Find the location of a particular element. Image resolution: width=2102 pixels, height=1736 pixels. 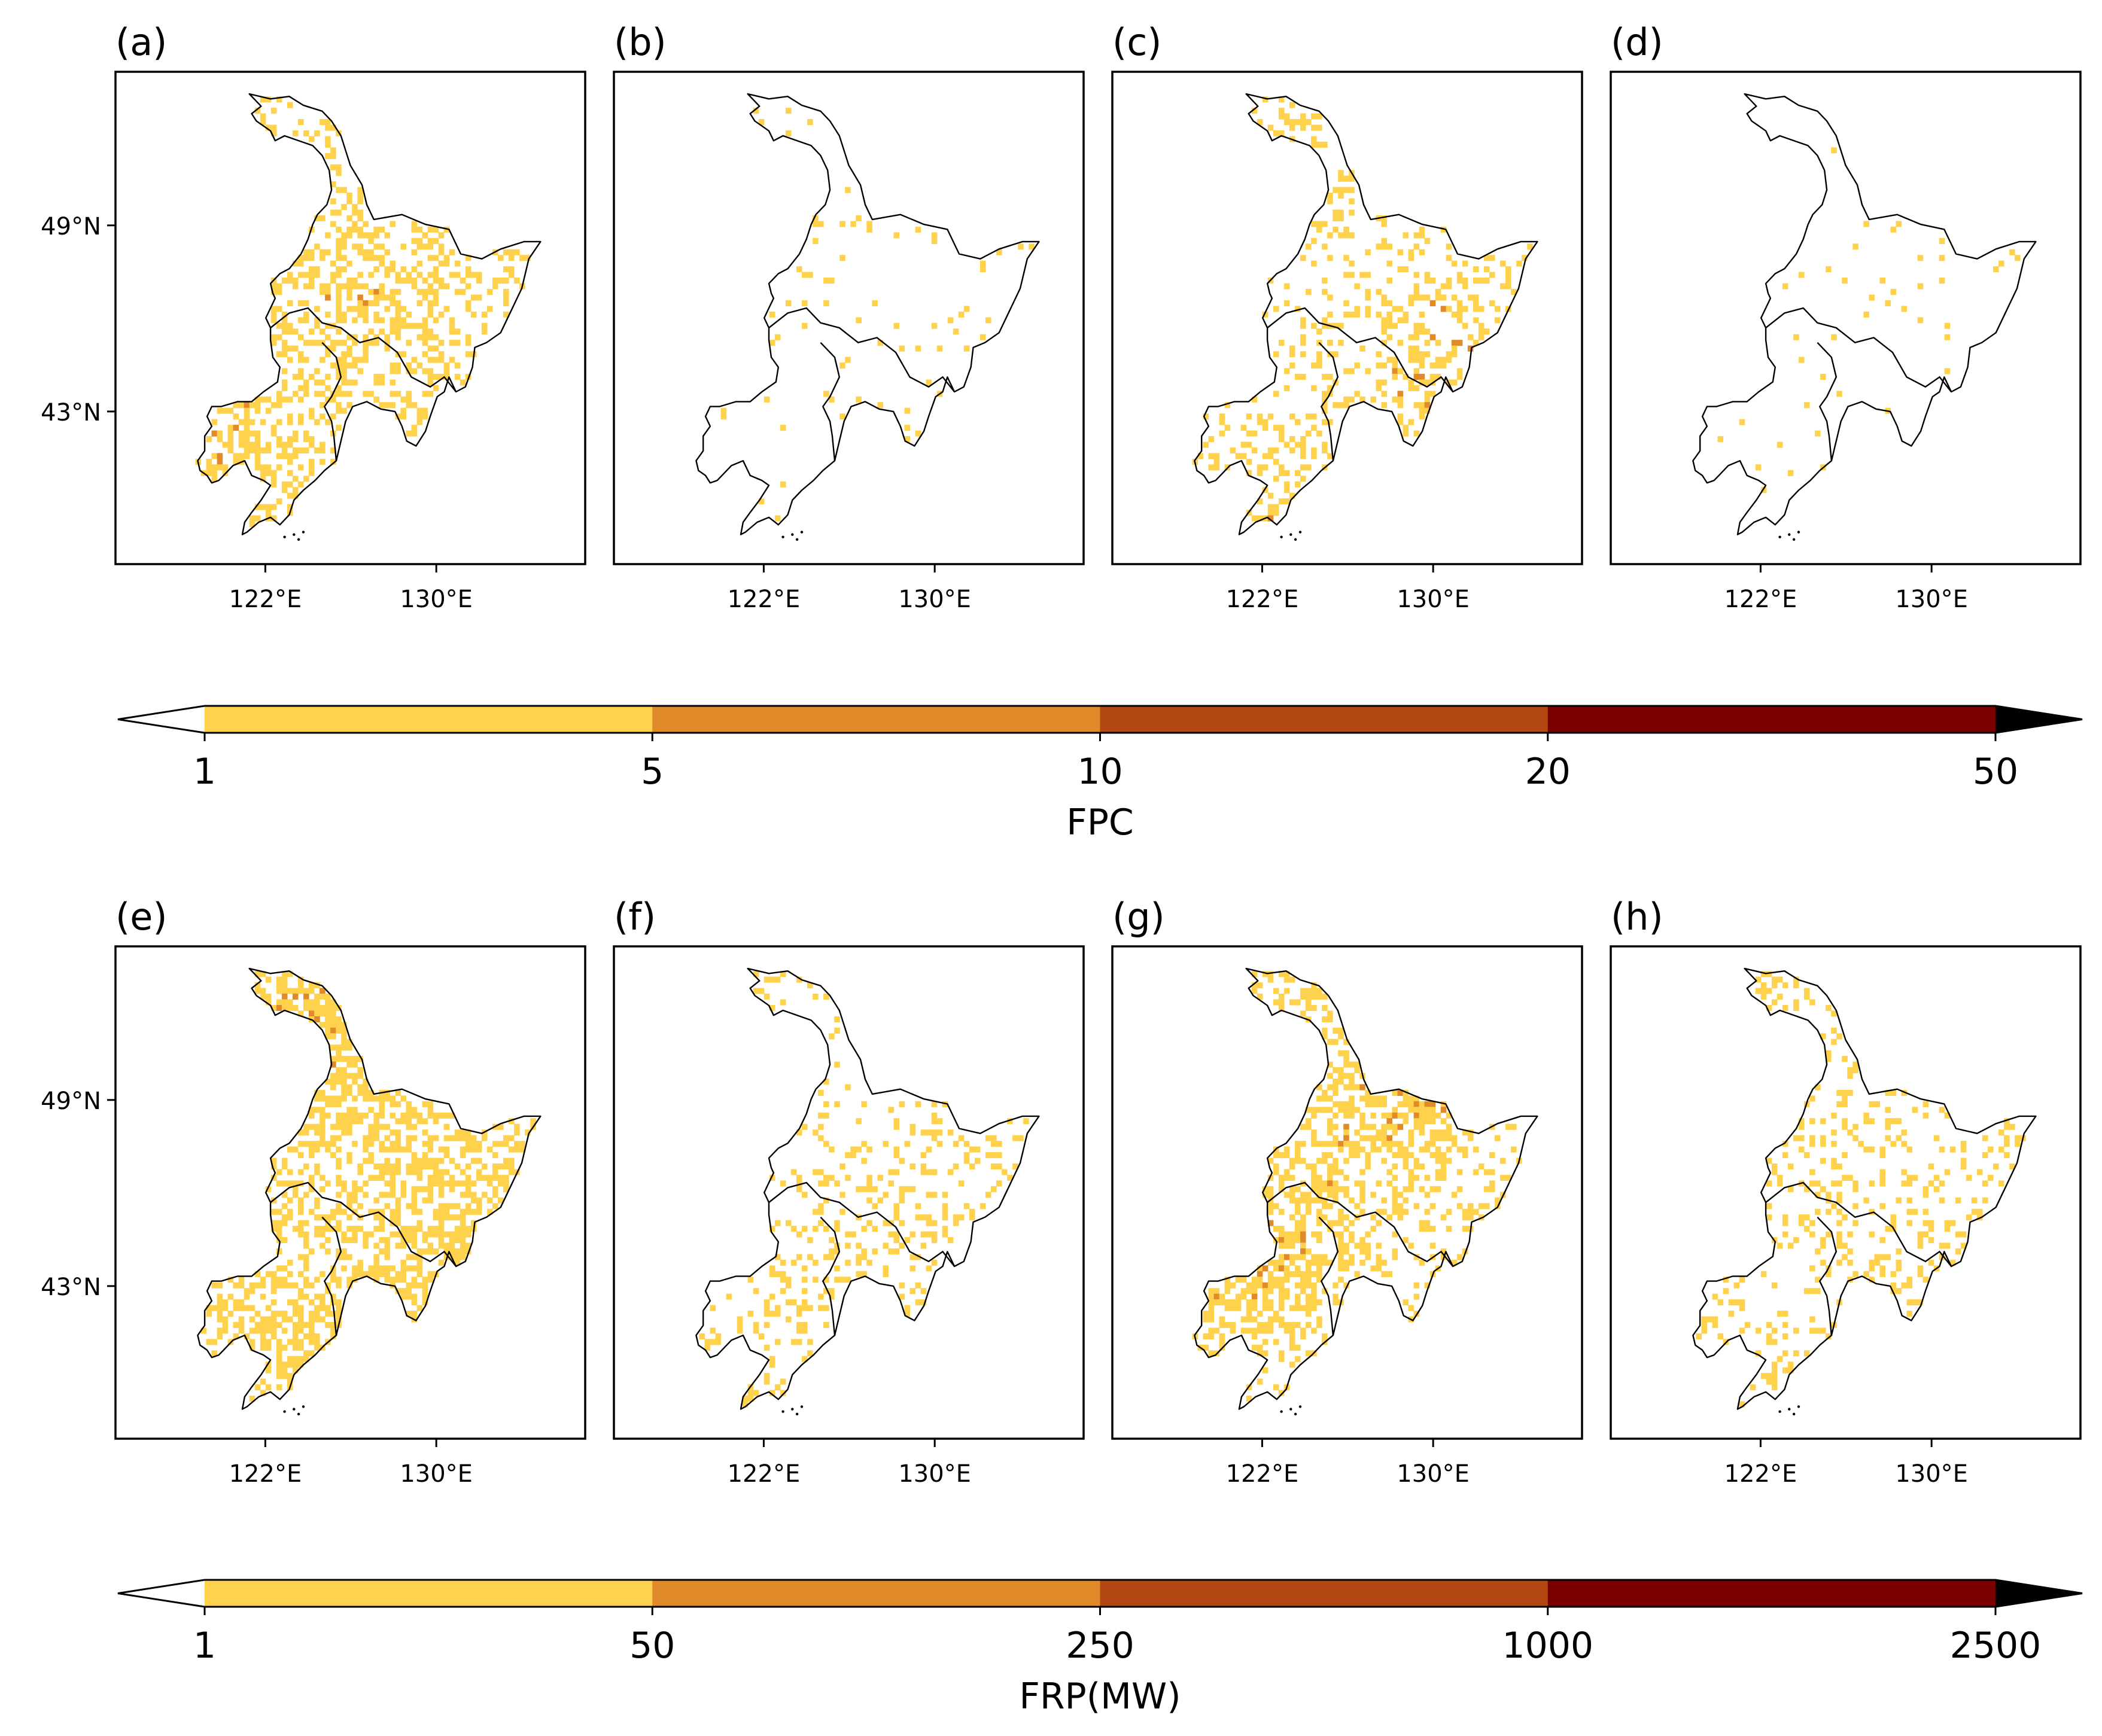

panel-label: (d) is located at coordinates (1637, 42).